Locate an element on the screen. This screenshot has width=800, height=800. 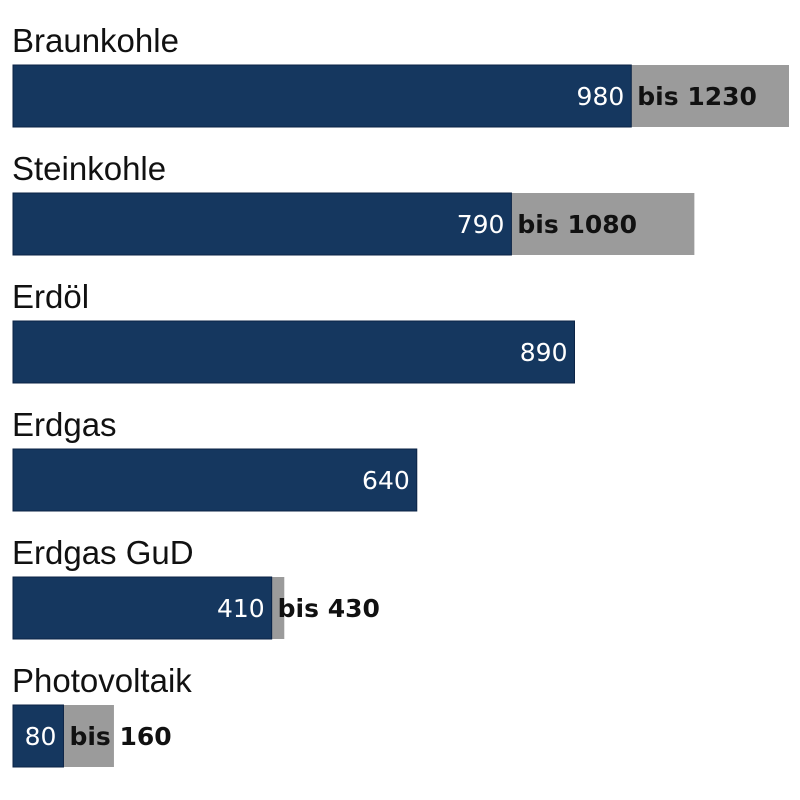
category-label: Photovoltaik is located at coordinates (102, 680).